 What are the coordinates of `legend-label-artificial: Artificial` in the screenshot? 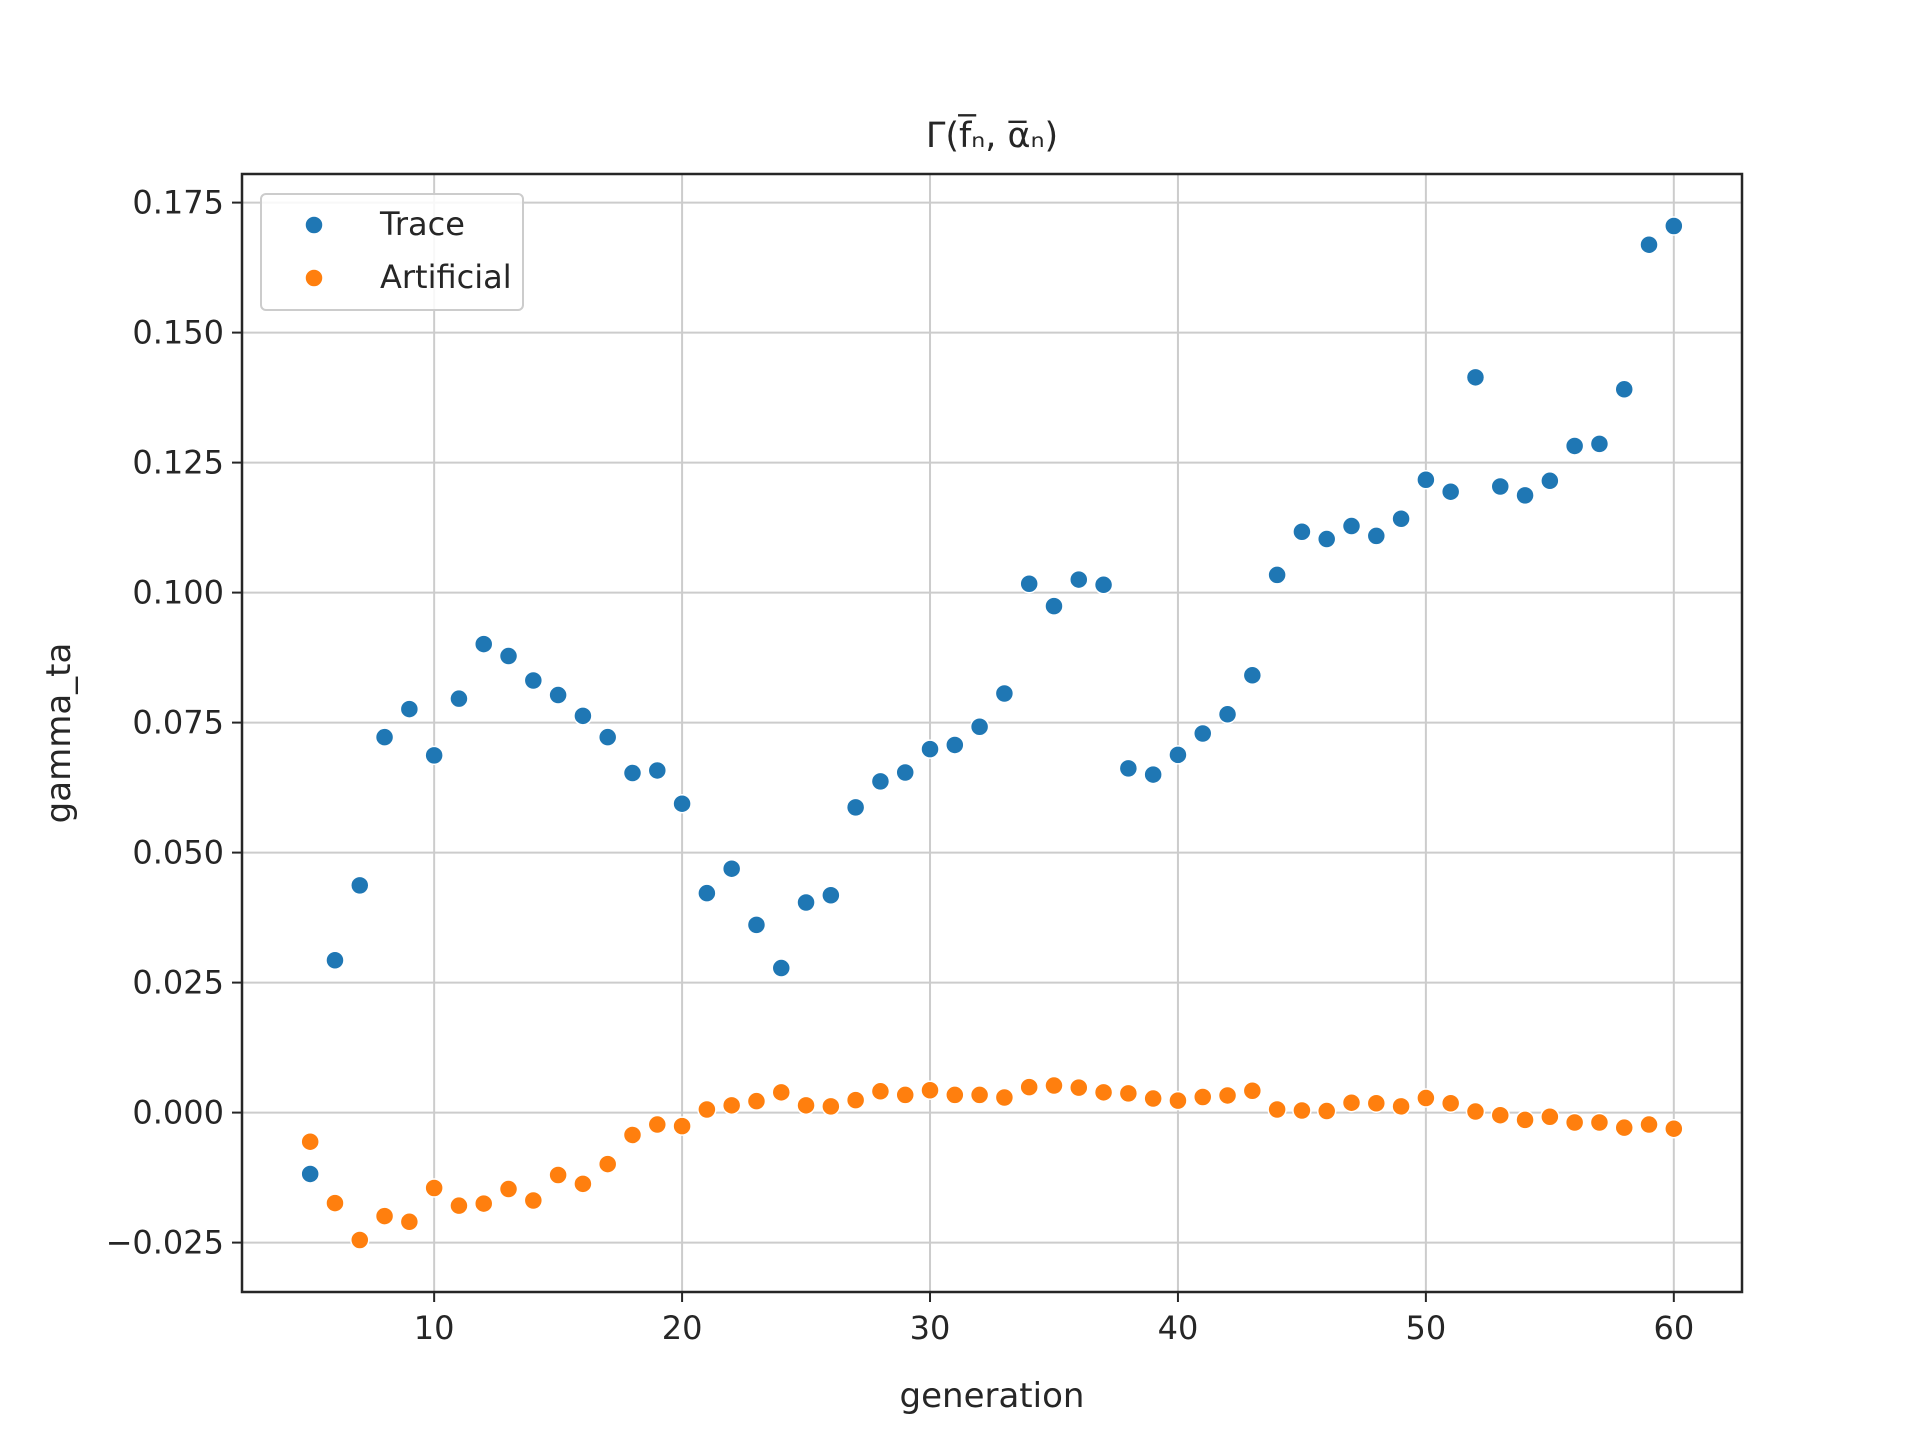 It's located at (446, 277).